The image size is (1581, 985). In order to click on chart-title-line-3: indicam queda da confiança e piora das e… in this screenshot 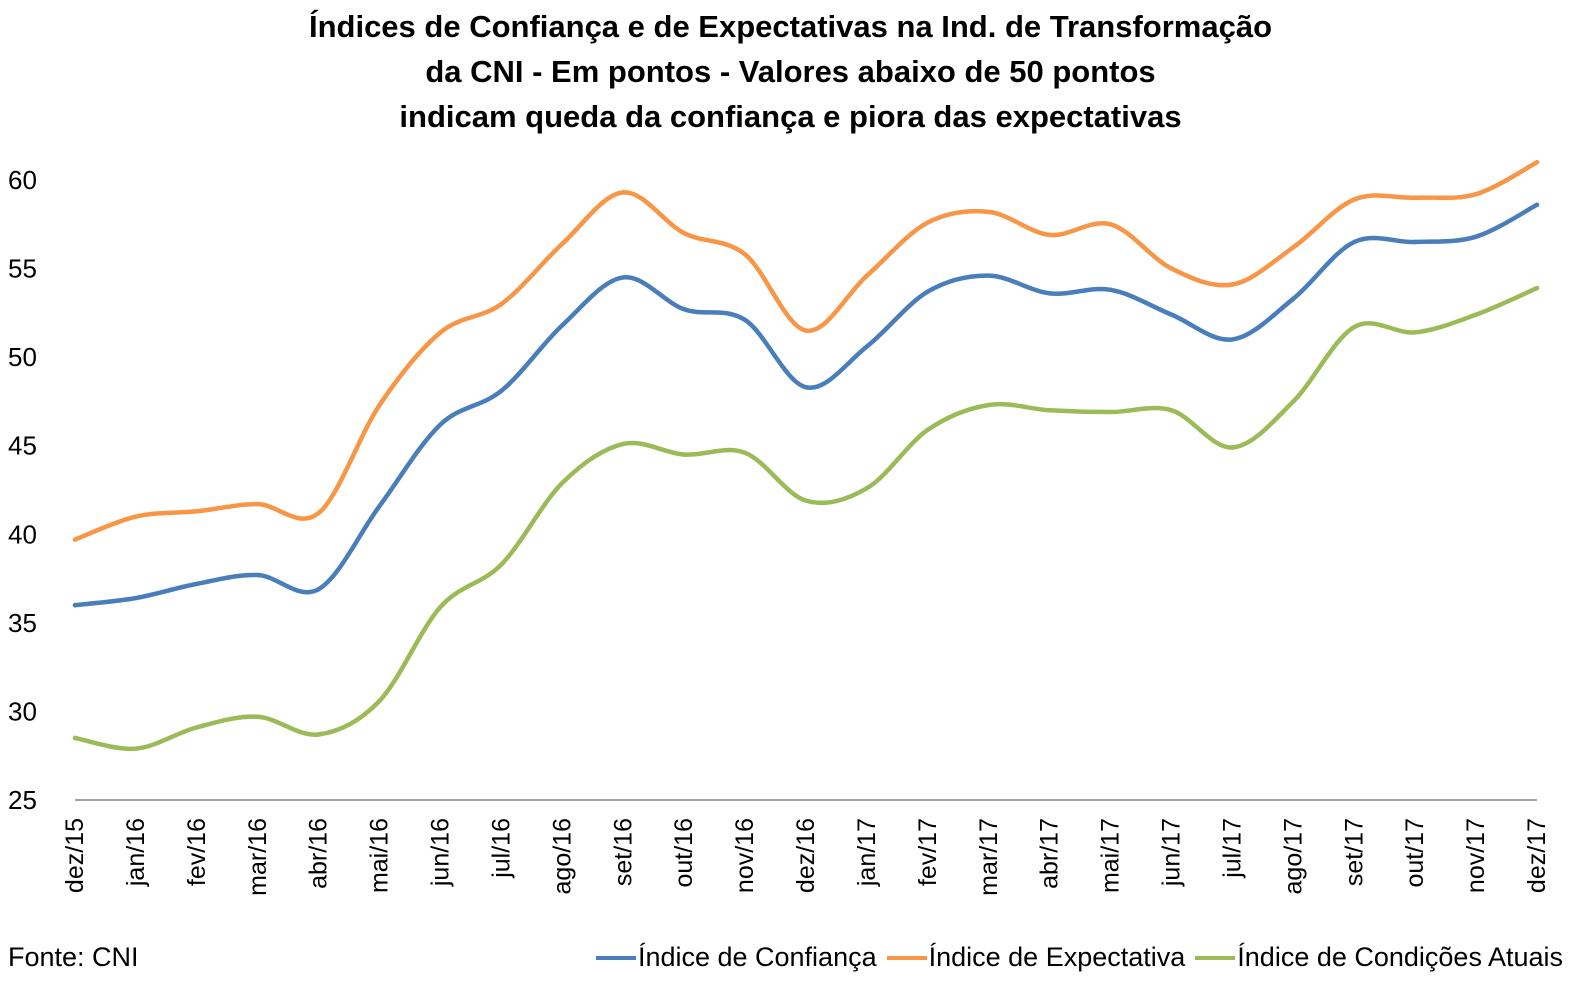, I will do `click(790, 116)`.